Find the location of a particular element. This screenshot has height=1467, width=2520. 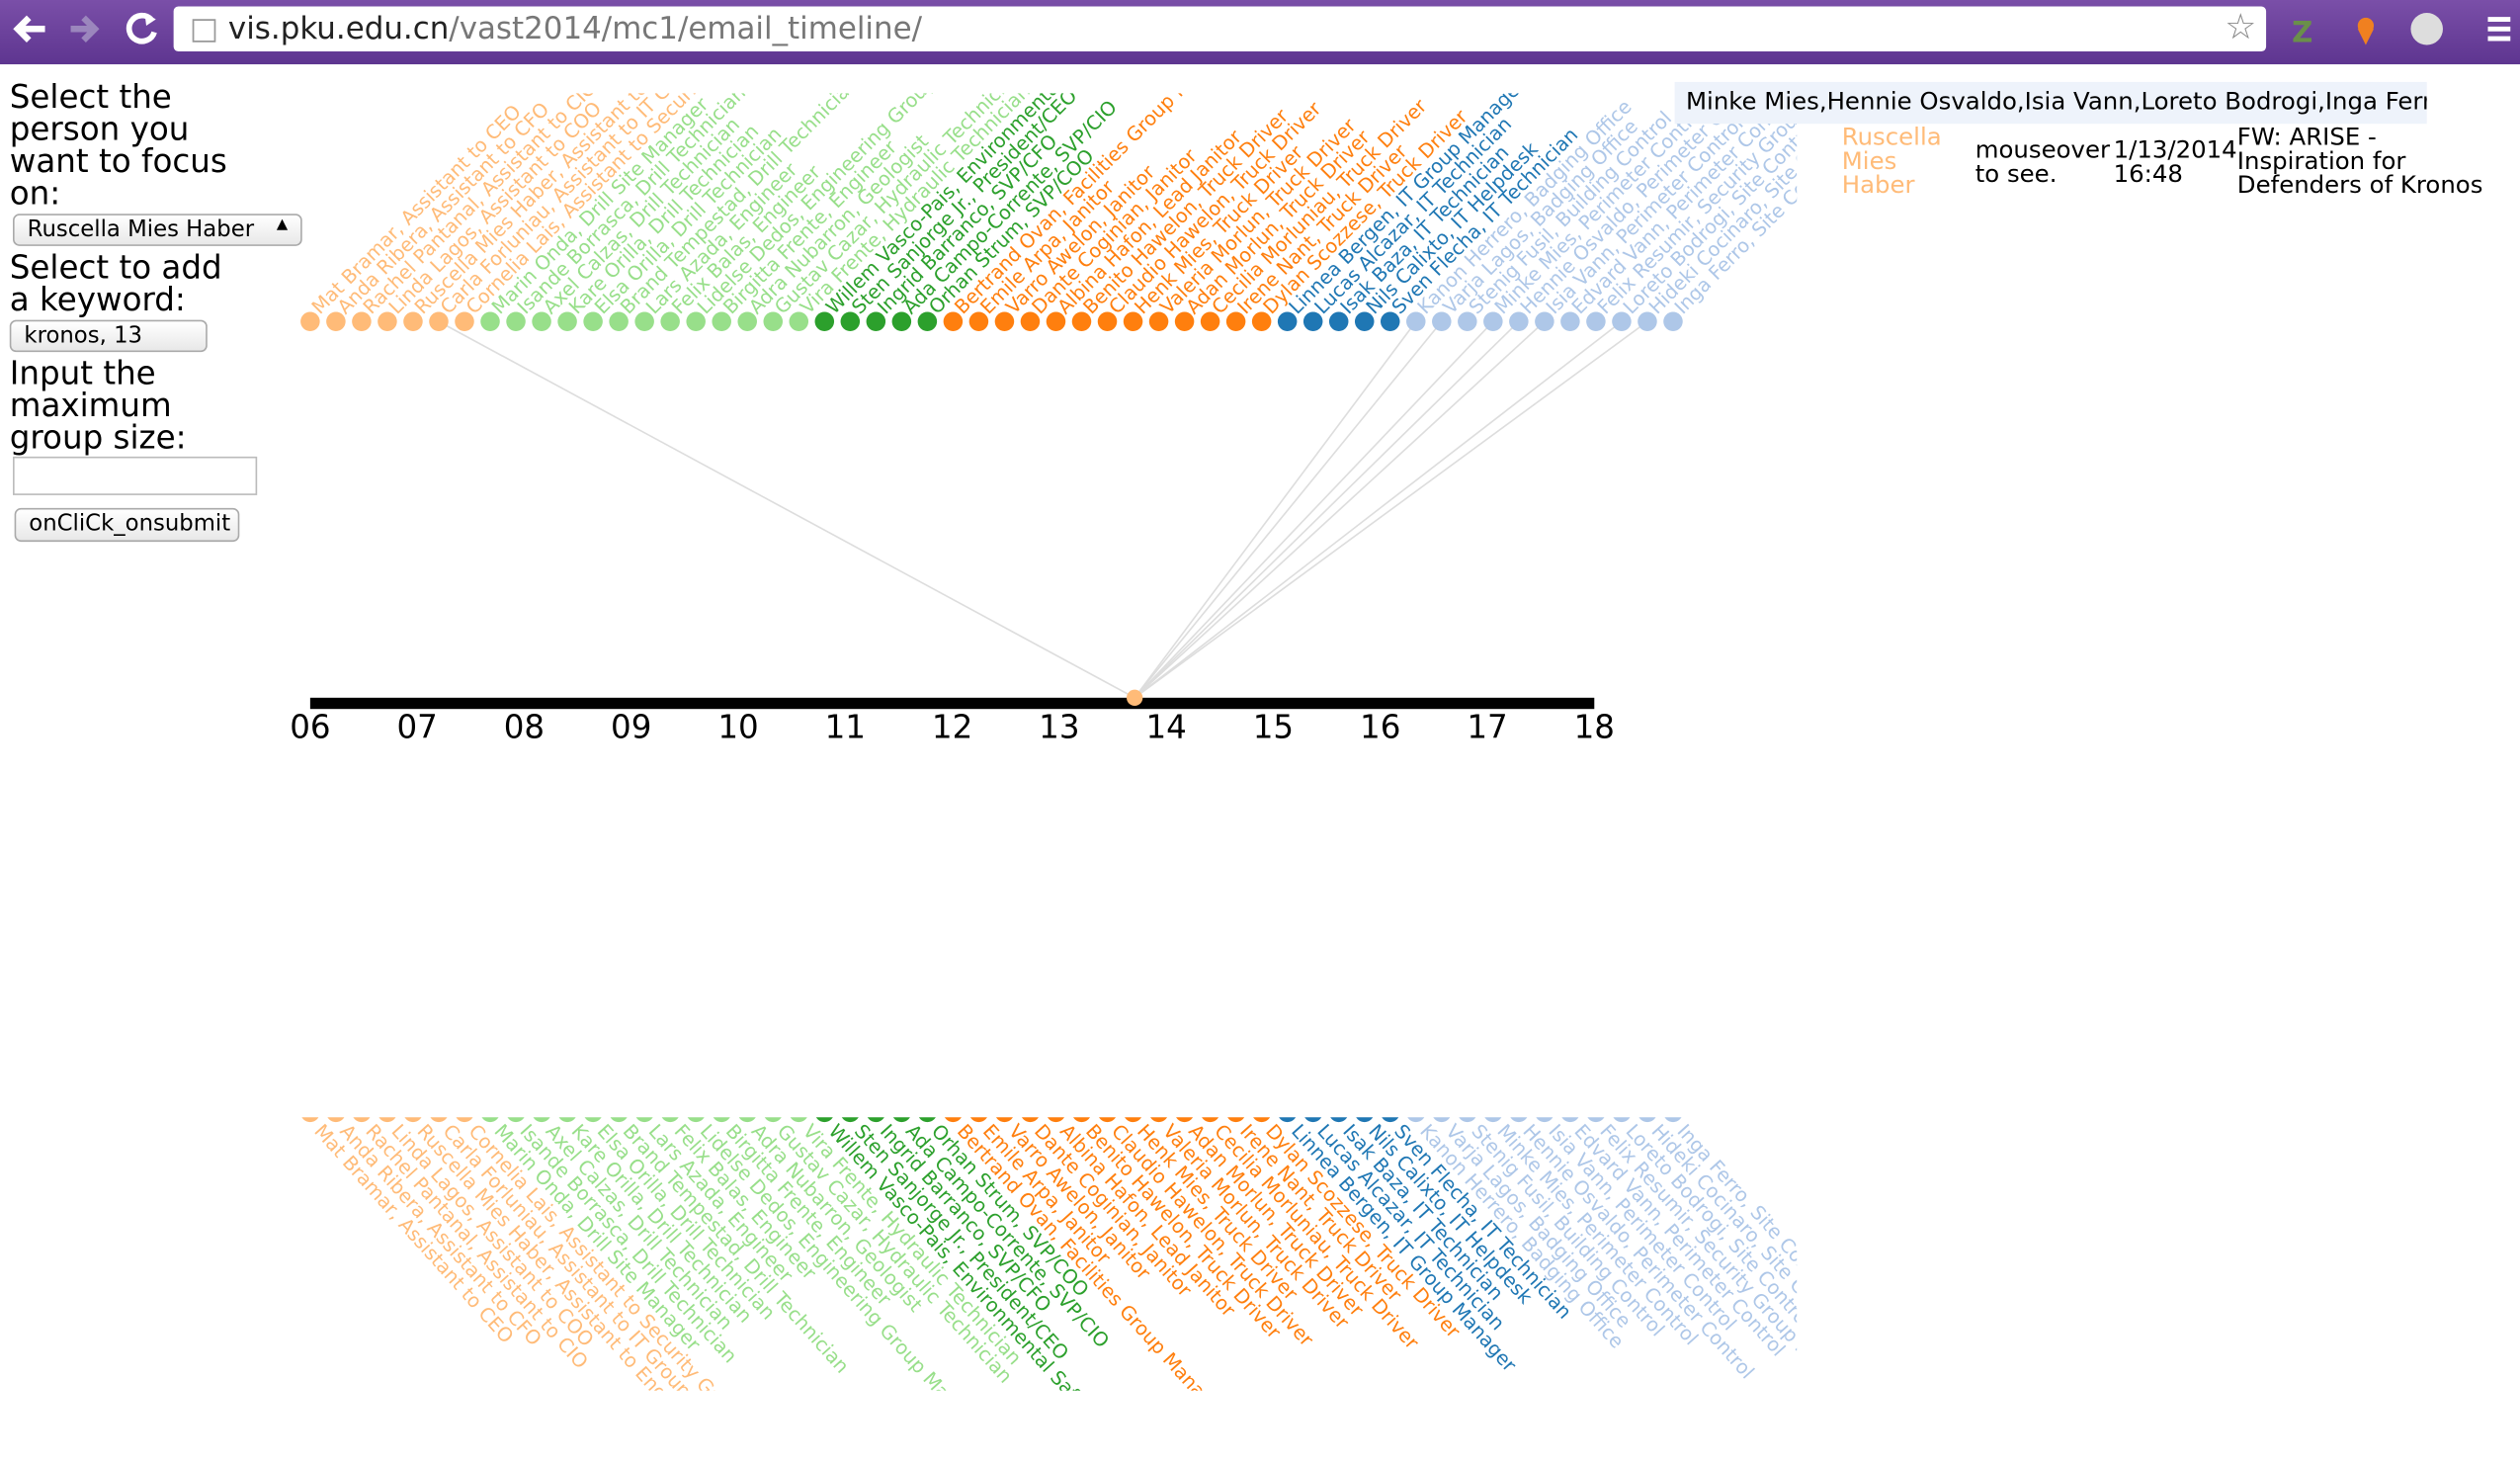

submit-button: onCliCk_onsubmit is located at coordinates (127, 525).